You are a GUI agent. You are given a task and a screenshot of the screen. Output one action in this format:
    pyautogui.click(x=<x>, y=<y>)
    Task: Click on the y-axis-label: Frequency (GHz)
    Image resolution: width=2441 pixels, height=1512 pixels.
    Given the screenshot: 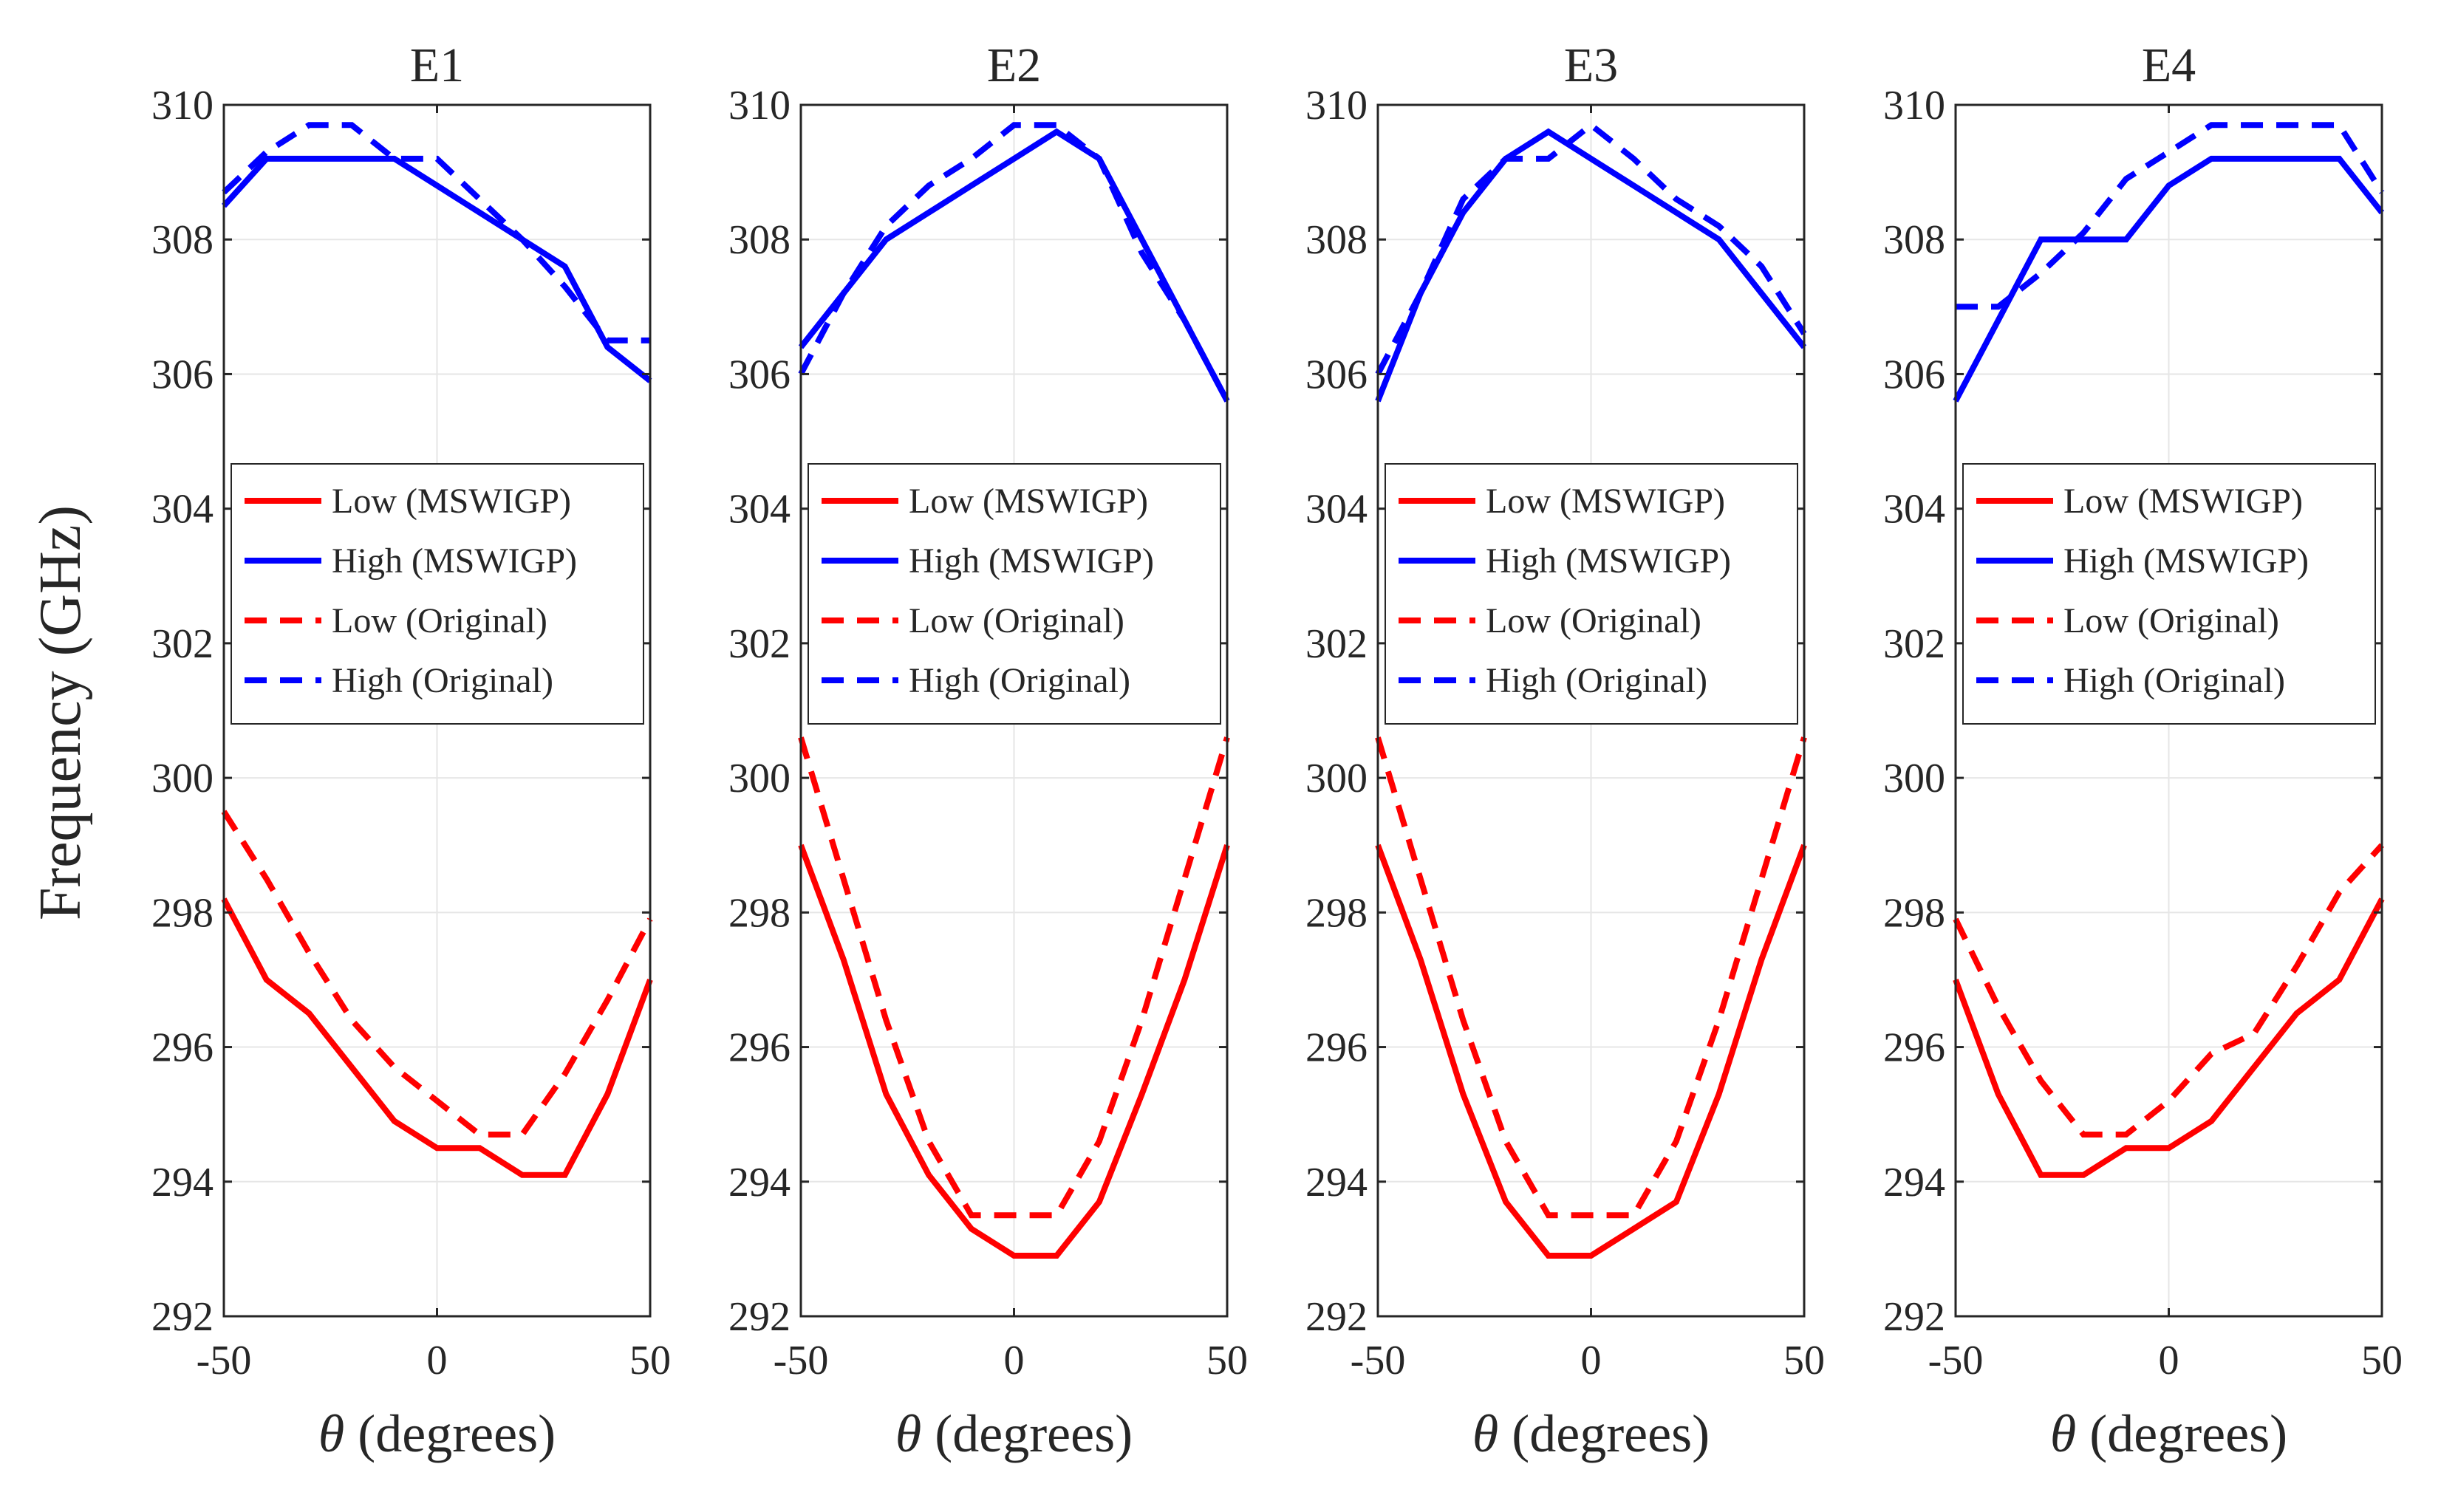 What is the action you would take?
    pyautogui.click(x=60, y=712)
    